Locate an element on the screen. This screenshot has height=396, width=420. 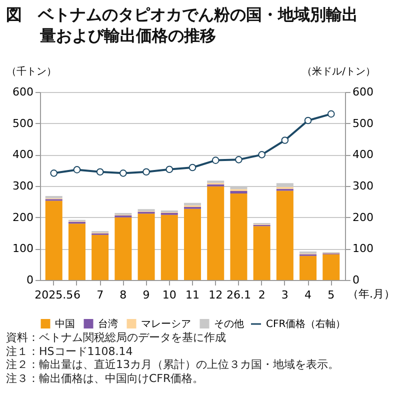
y2-tick-label: 100 is located at coordinates (363, 249).